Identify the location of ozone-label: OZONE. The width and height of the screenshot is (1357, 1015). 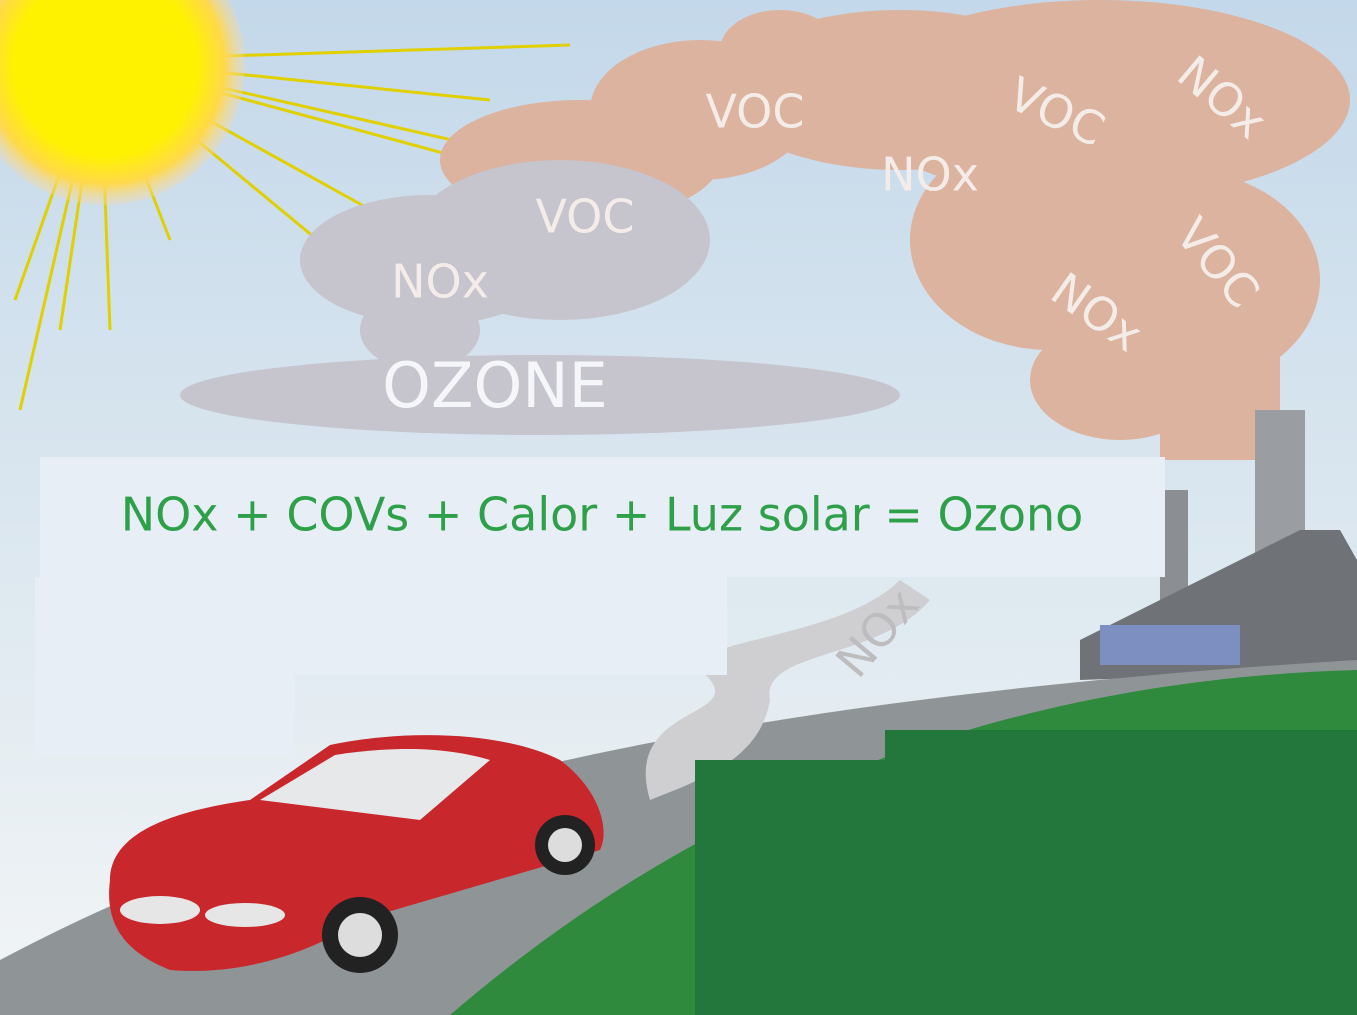
(495, 385).